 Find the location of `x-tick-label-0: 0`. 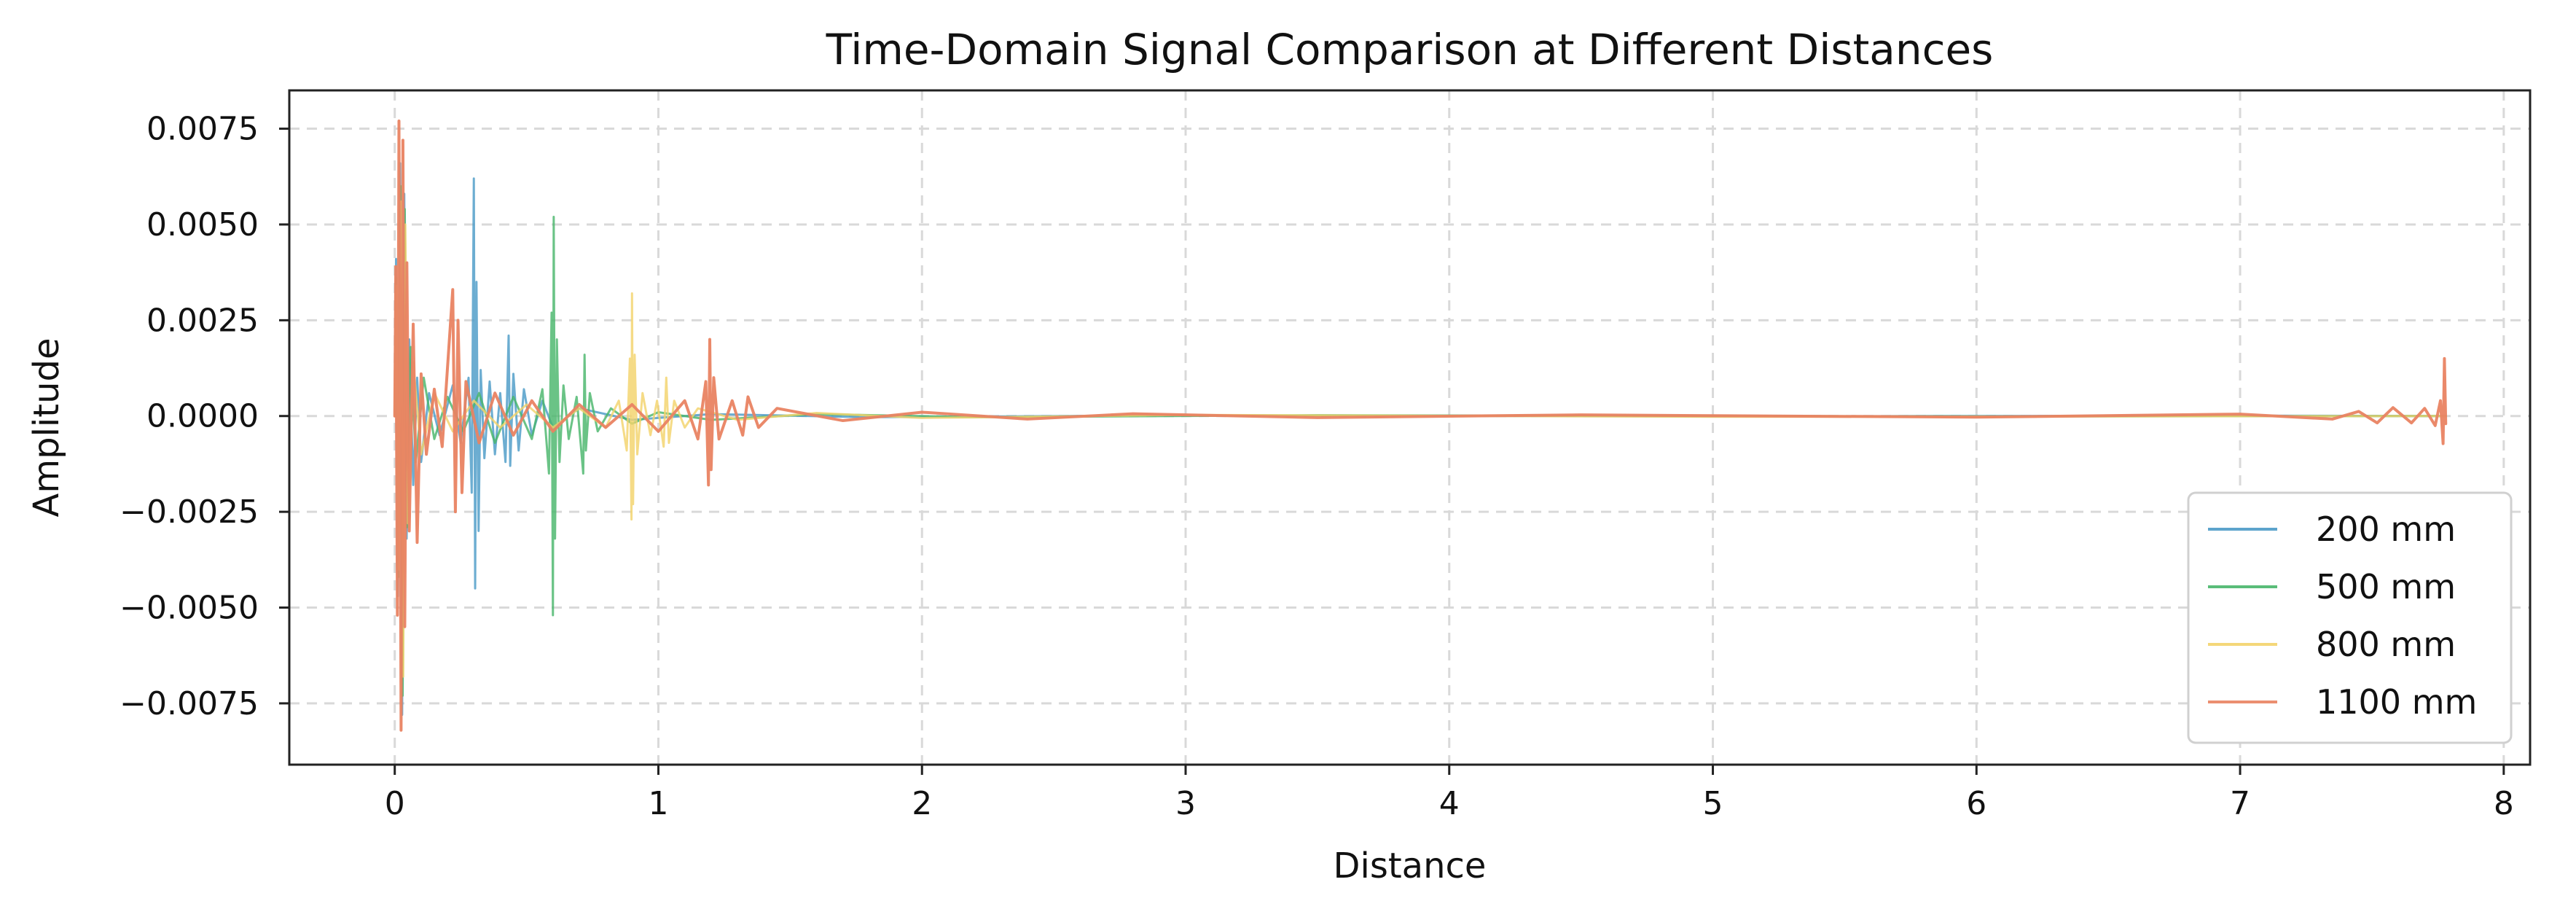

x-tick-label-0: 0 is located at coordinates (395, 804).